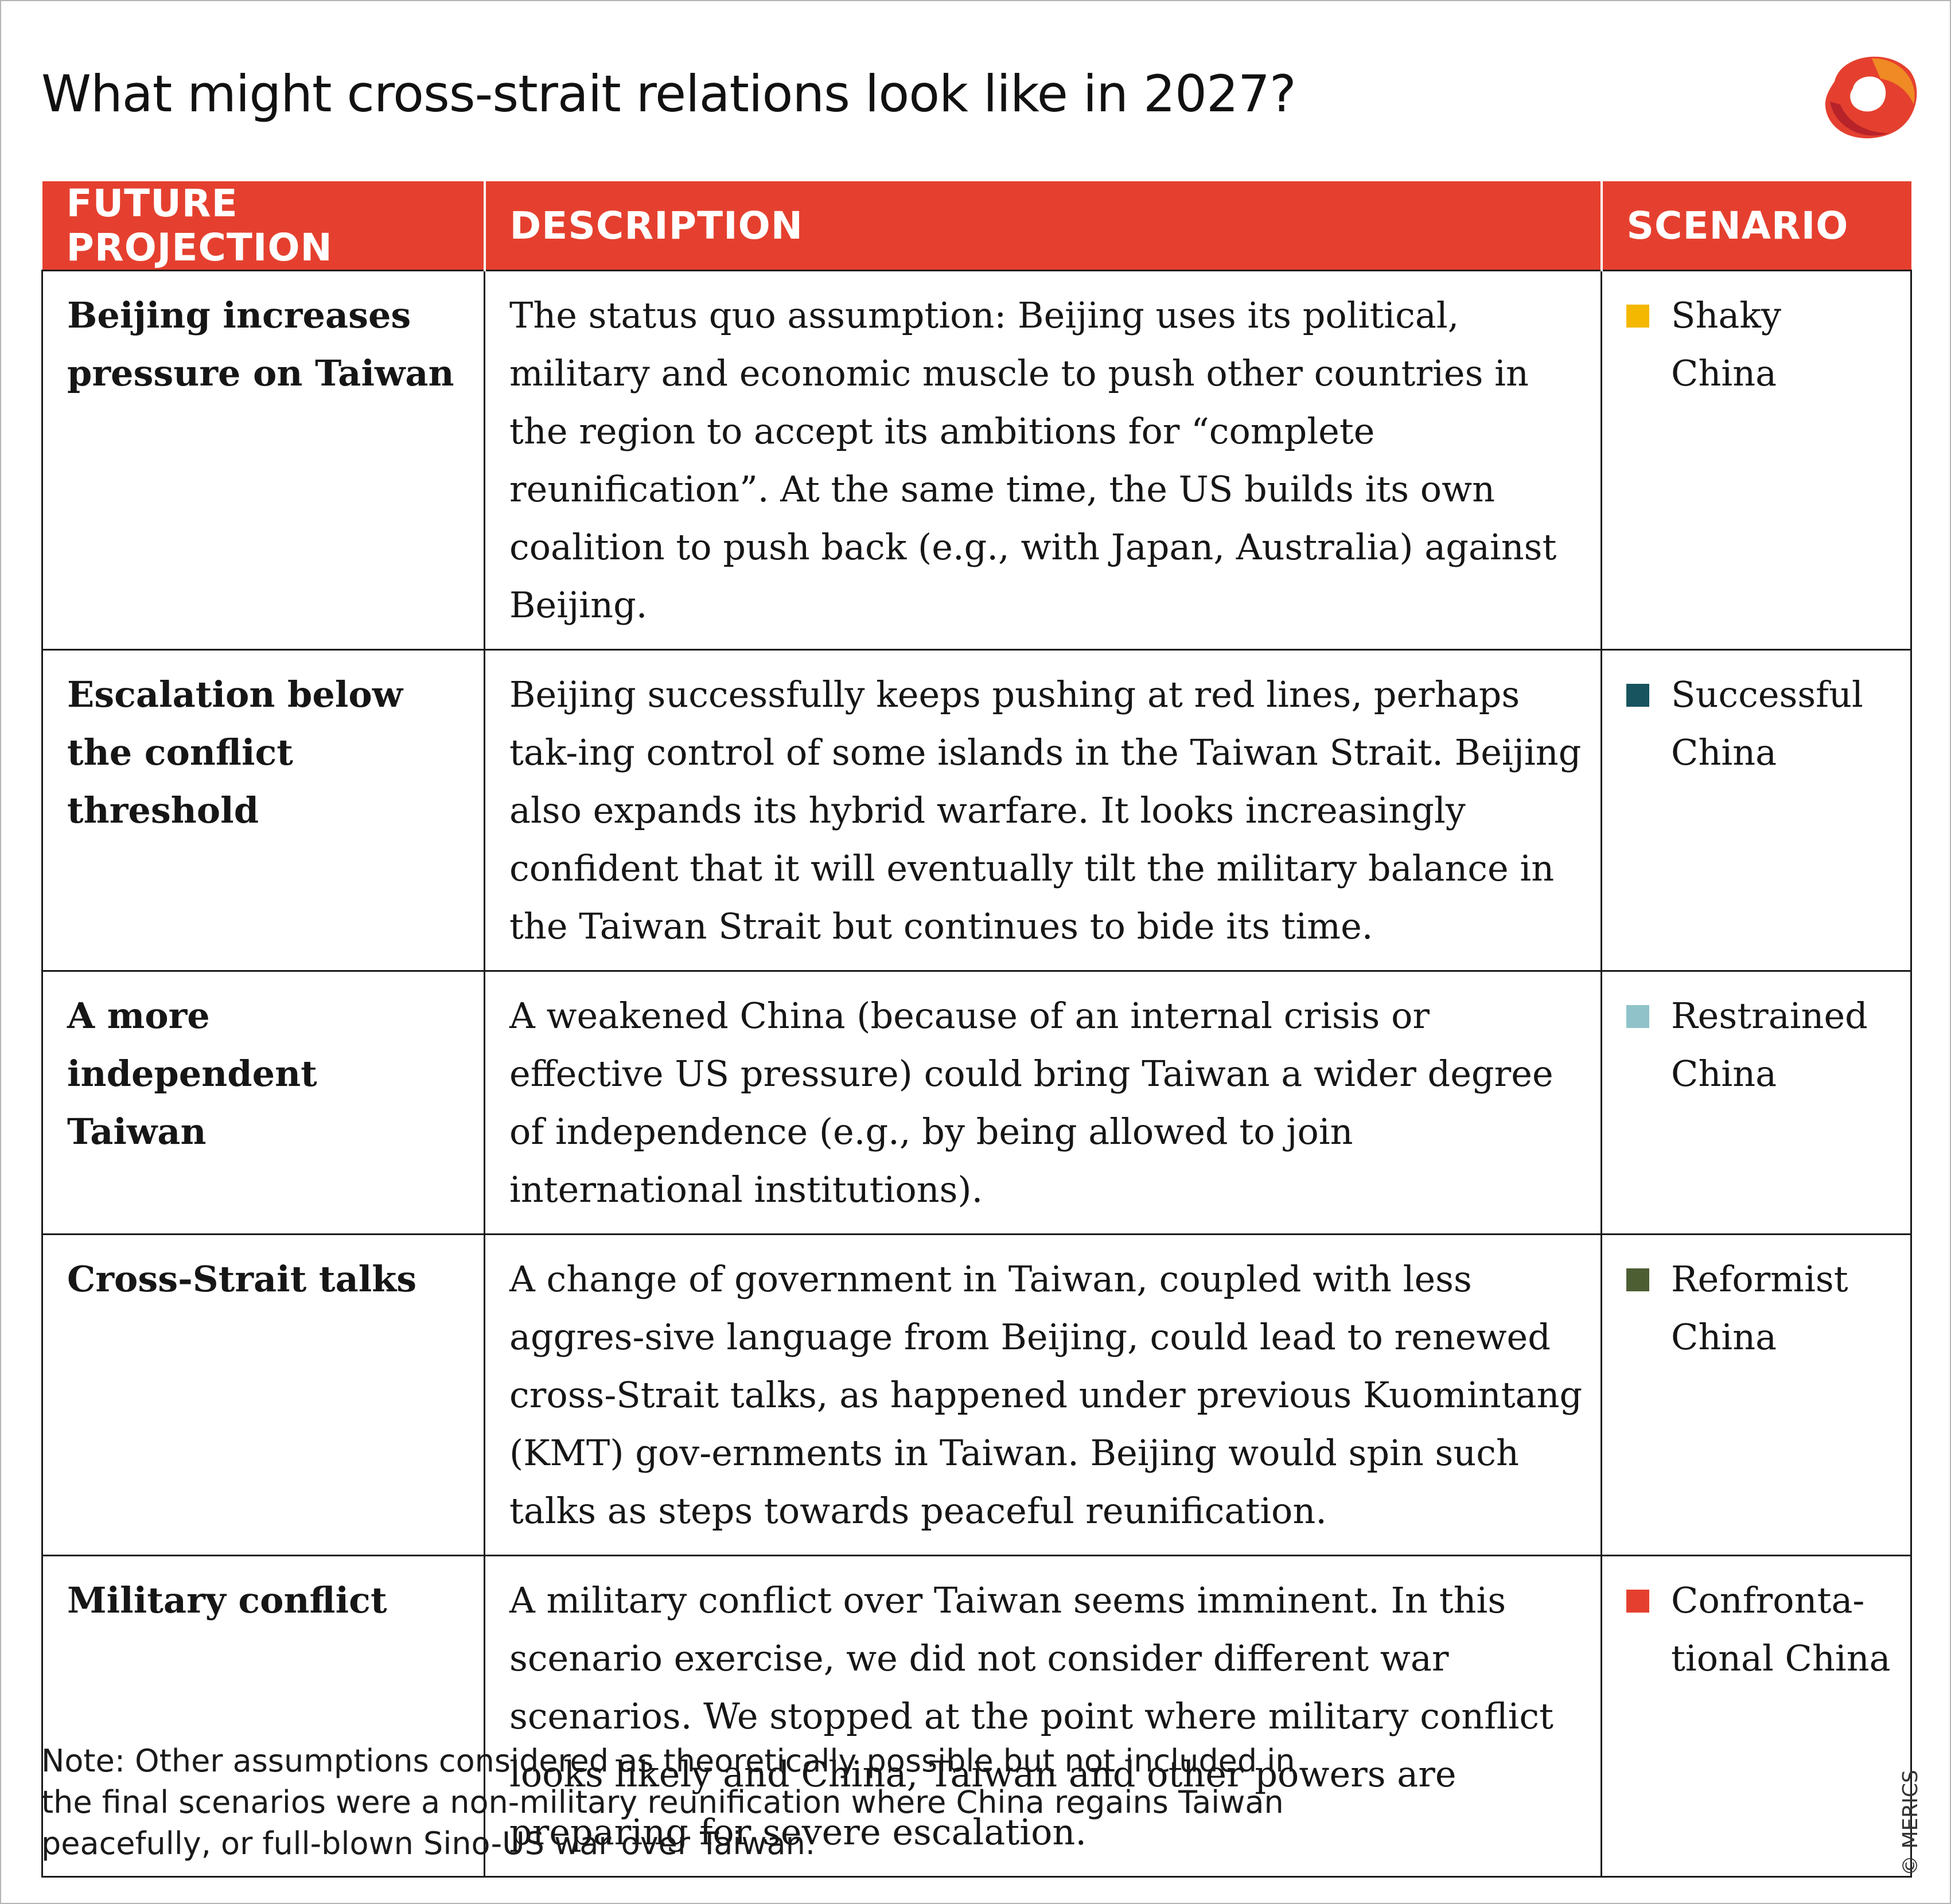  Describe the element at coordinates (263, 810) in the screenshot. I see `projection-cell: Escalation below the conflict threshold` at that location.